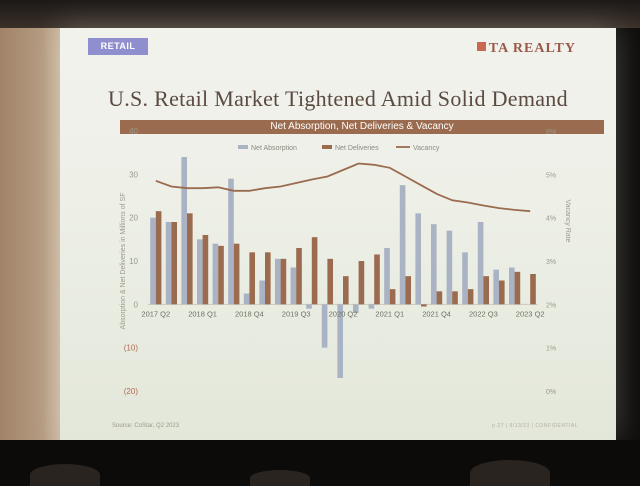 This screenshot has height=486, width=640. What do you see at coordinates (551, 305) in the screenshot?
I see `y2-tick-label: 2%` at bounding box center [551, 305].